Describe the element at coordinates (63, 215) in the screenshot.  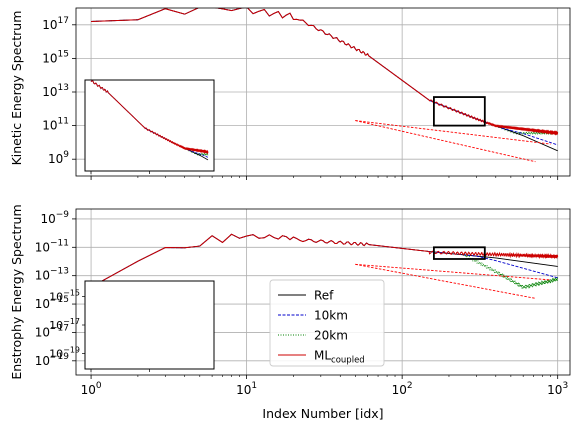
I see `y-tick-exp: −9` at that location.